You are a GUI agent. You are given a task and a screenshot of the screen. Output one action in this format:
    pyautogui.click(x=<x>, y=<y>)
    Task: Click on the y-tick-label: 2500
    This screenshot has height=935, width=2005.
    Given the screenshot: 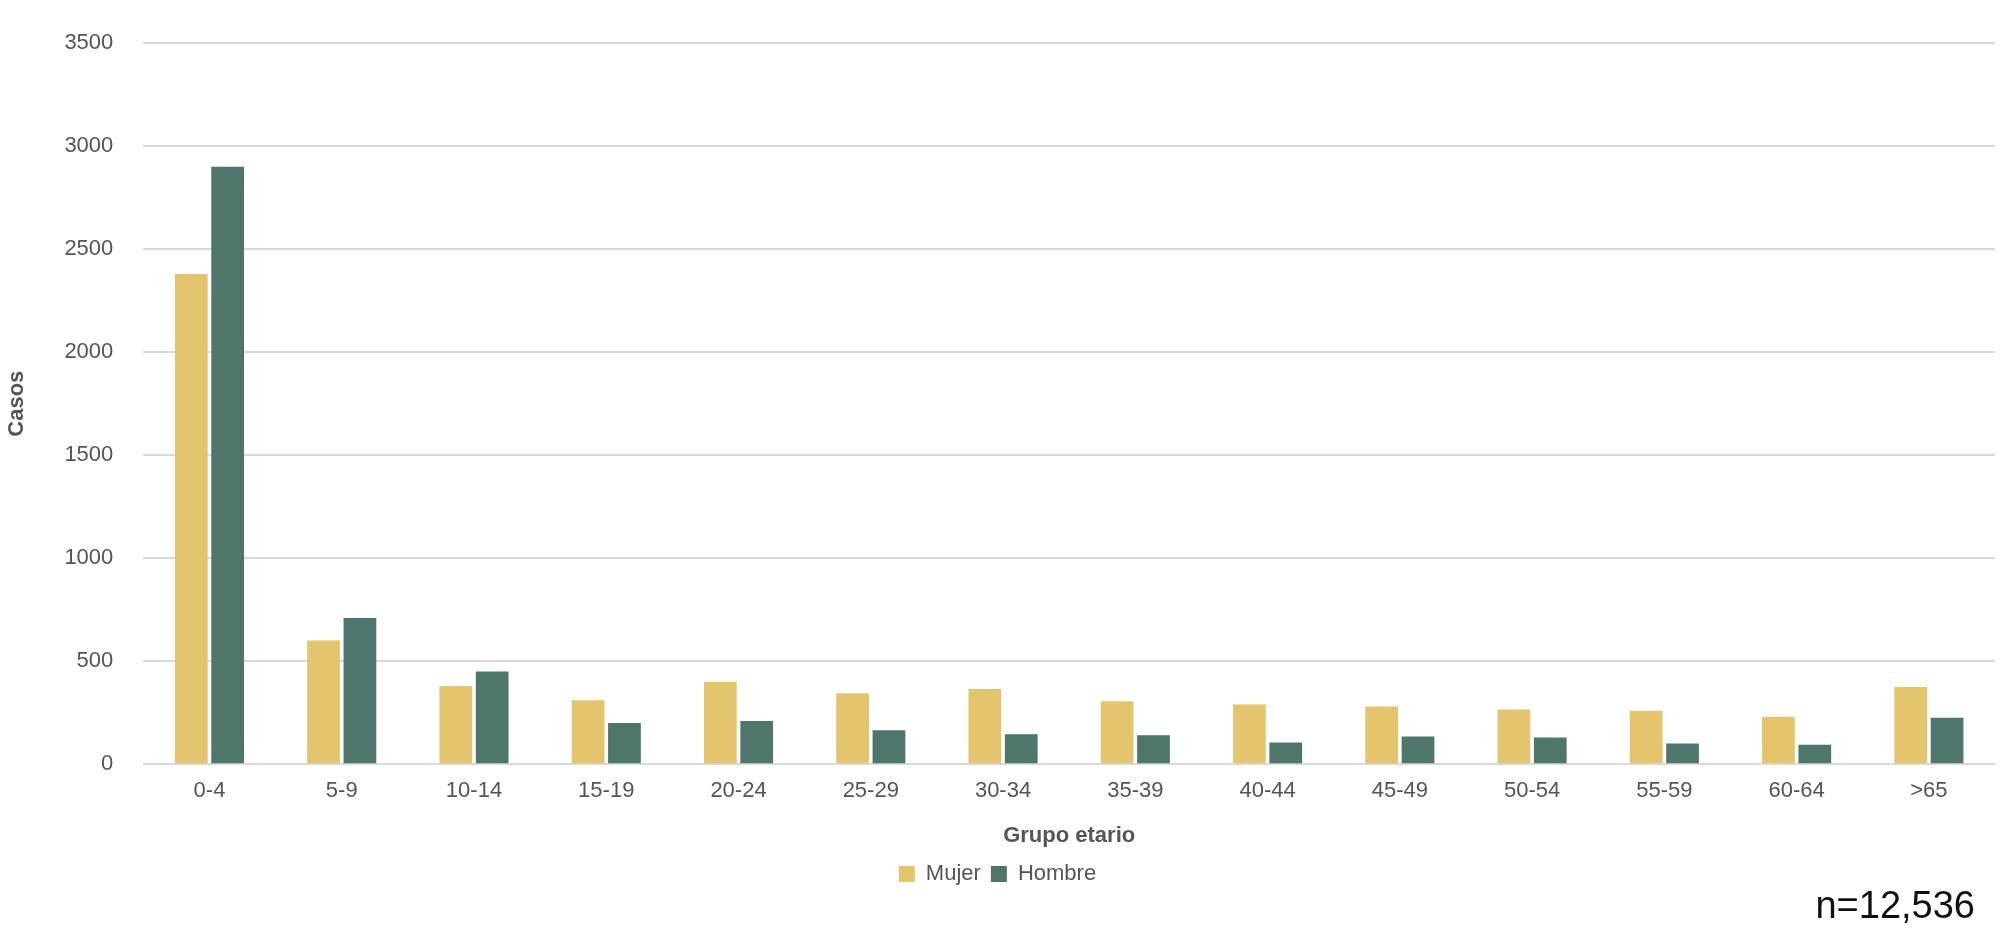 What is the action you would take?
    pyautogui.click(x=89, y=248)
    